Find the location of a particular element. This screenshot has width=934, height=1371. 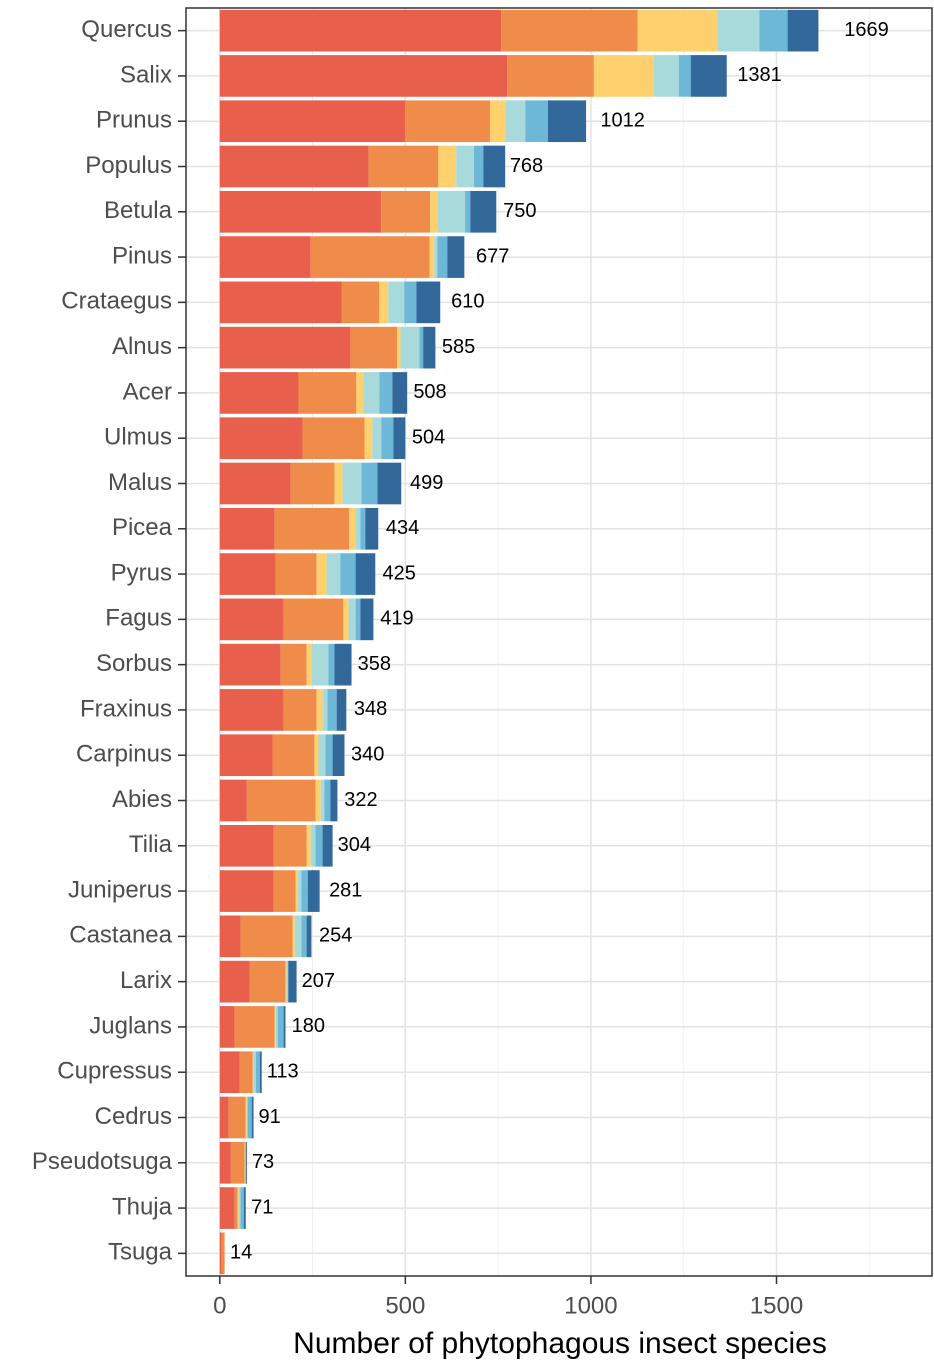

x-tick-label: 1500 is located at coordinates (776, 1305).